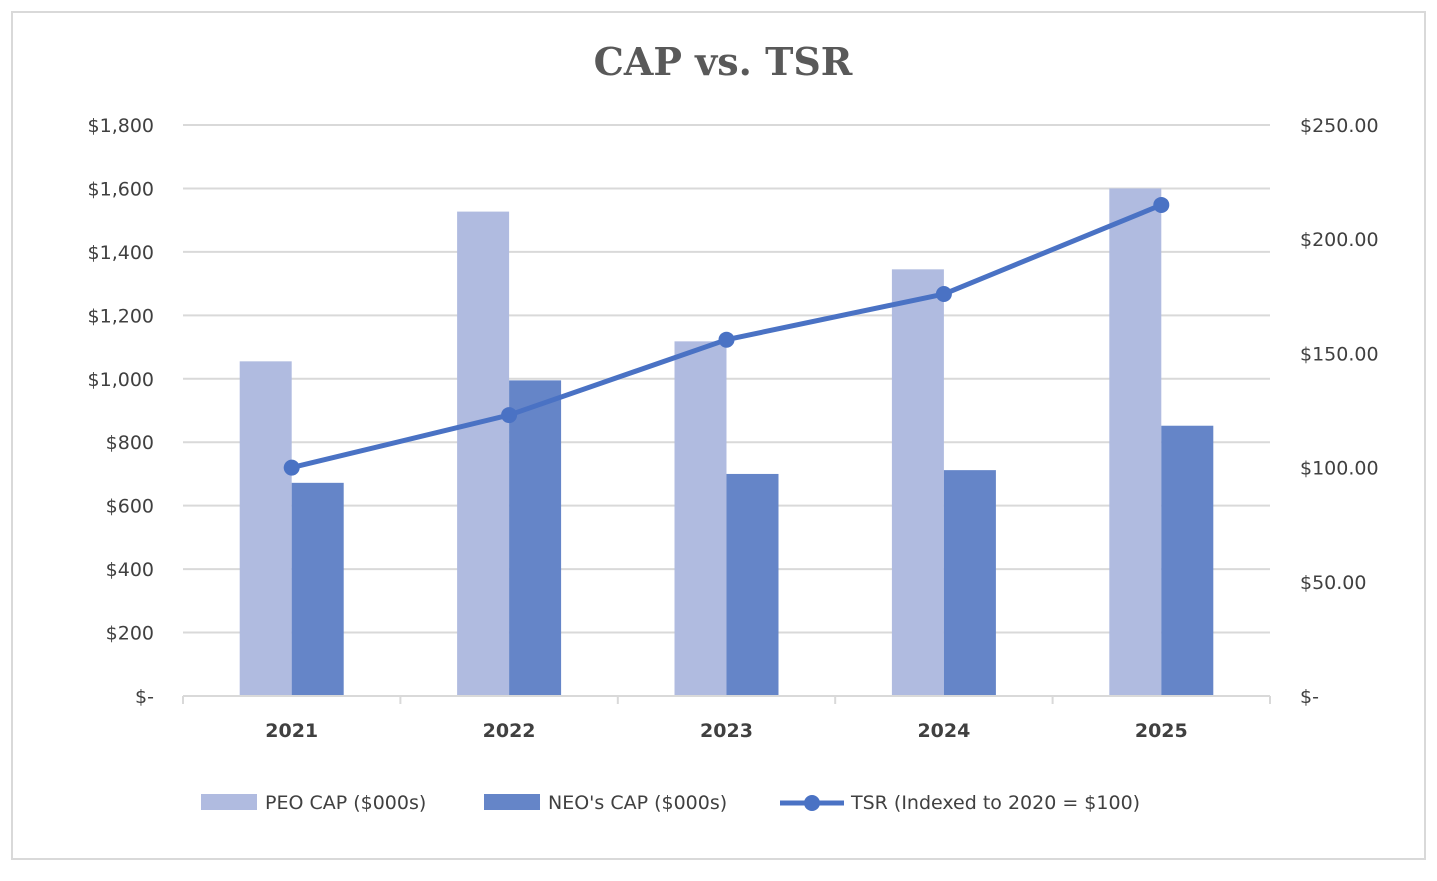 This screenshot has width=1437, height=881. What do you see at coordinates (291, 731) in the screenshot?
I see `category-label: 2021` at bounding box center [291, 731].